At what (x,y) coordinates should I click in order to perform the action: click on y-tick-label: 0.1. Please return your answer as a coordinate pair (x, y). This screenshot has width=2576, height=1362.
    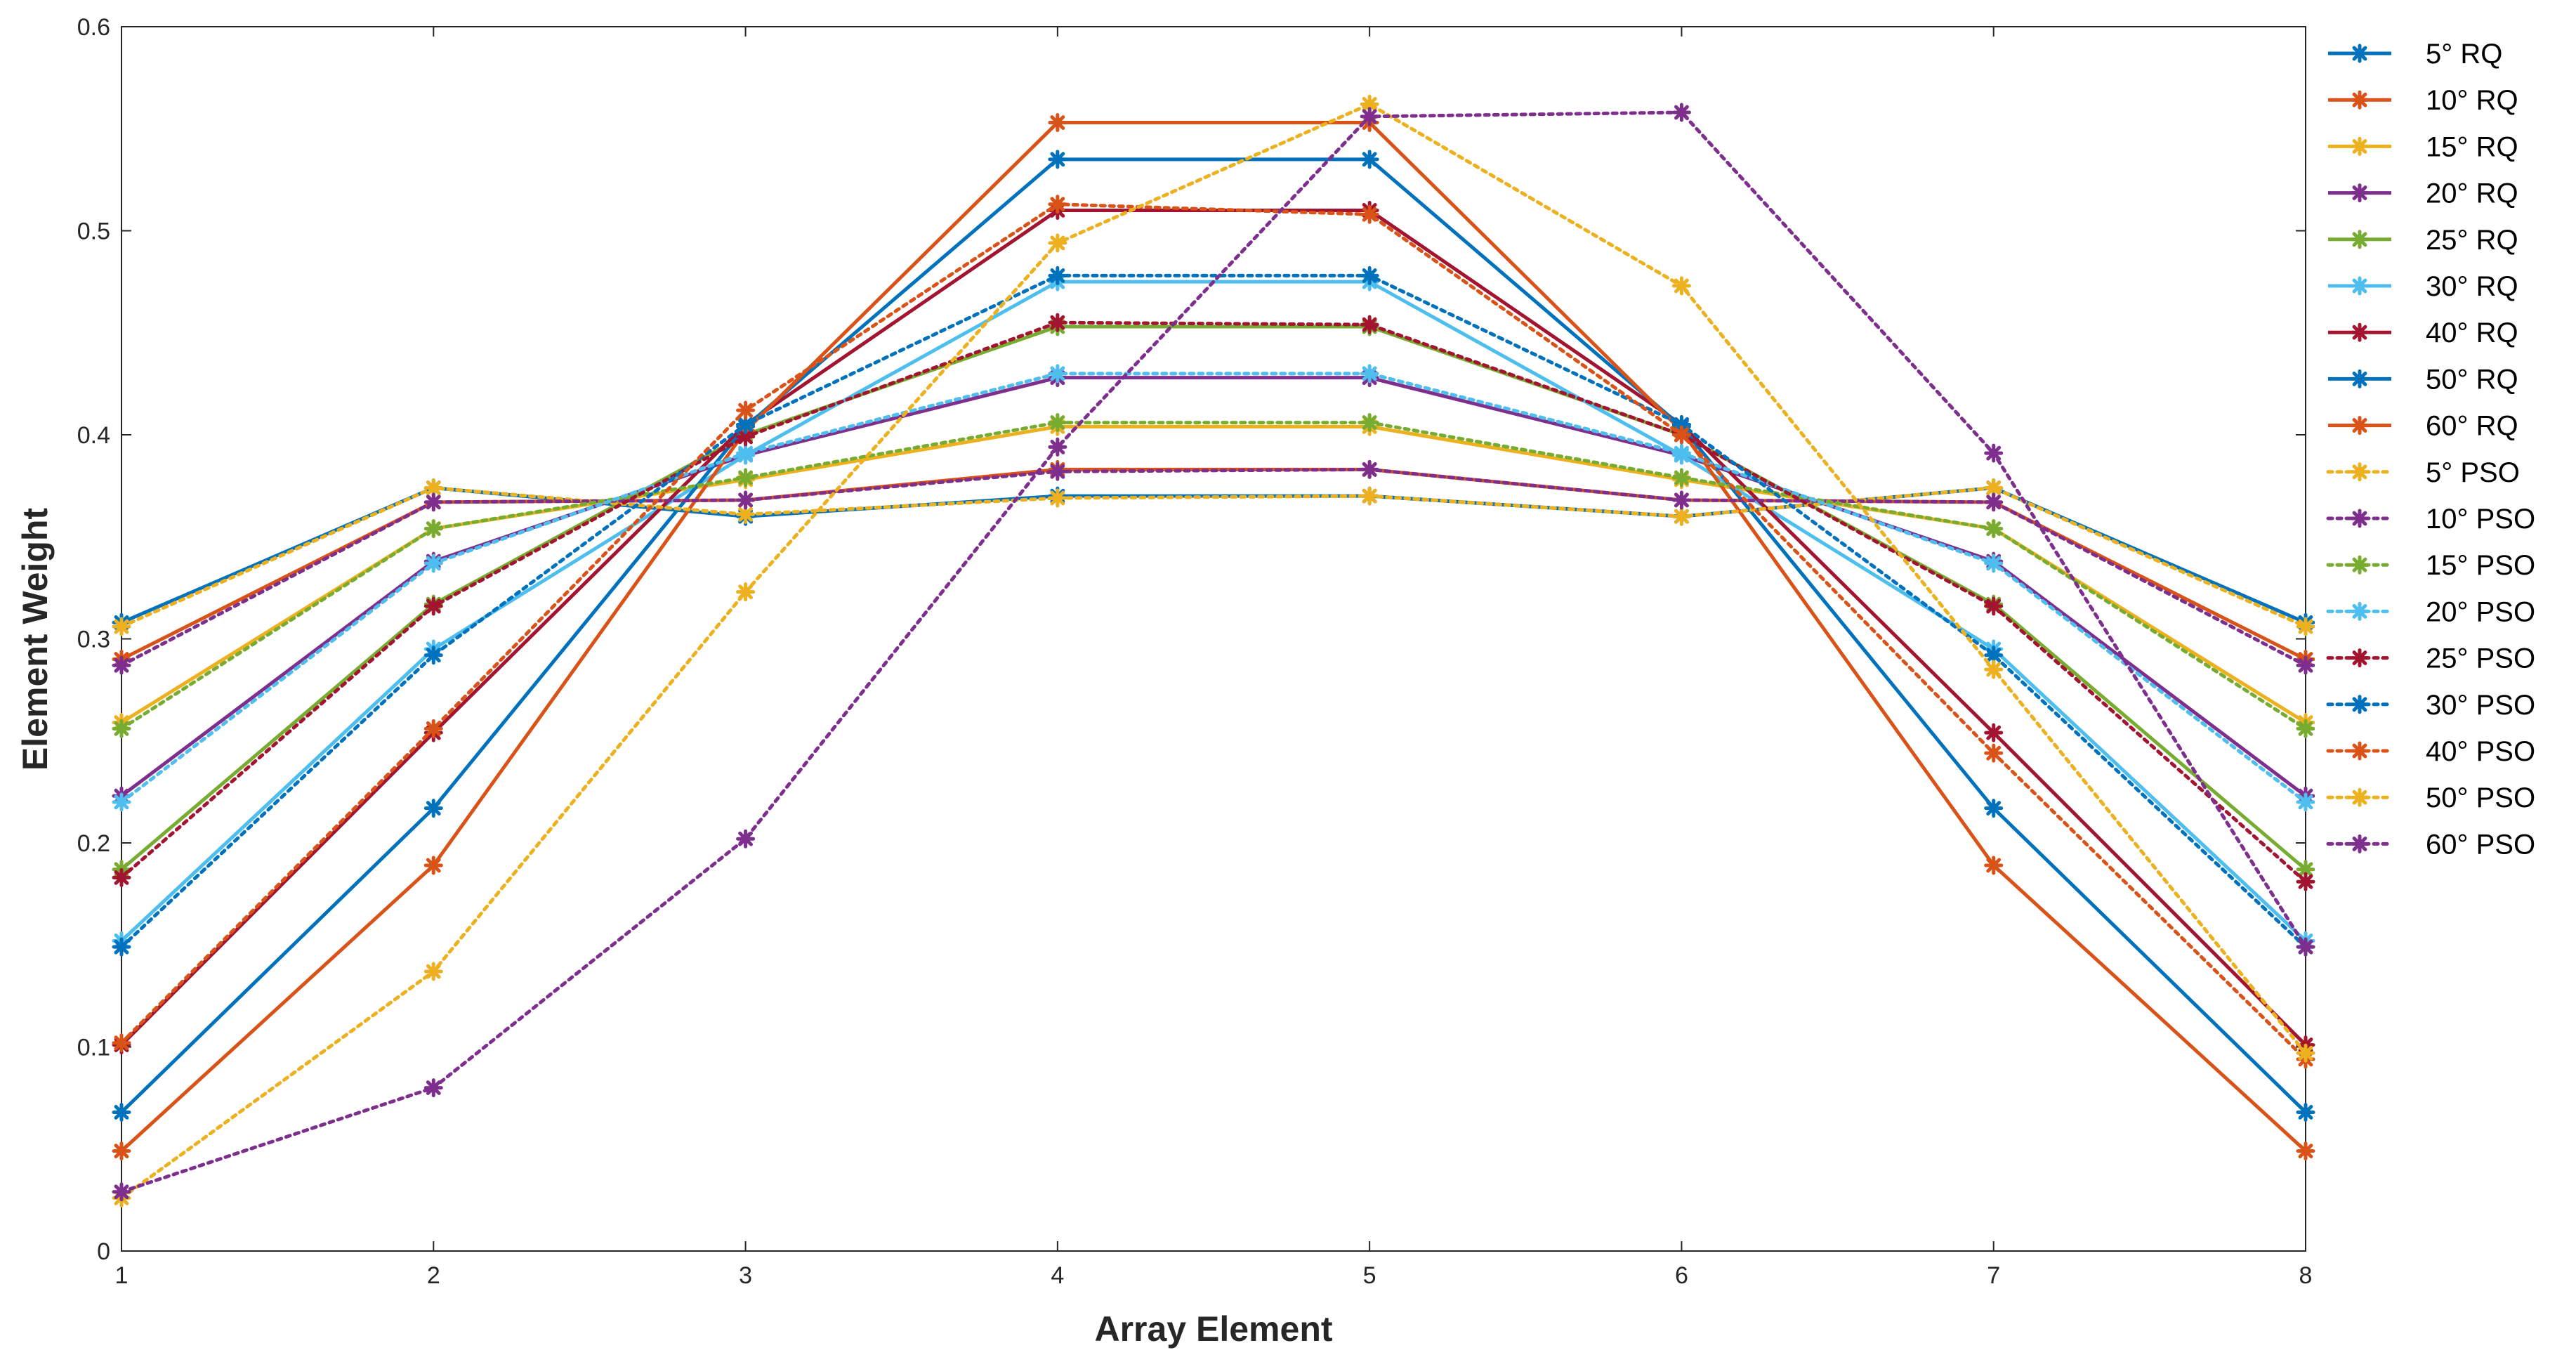
    Looking at the image, I should click on (93, 1048).